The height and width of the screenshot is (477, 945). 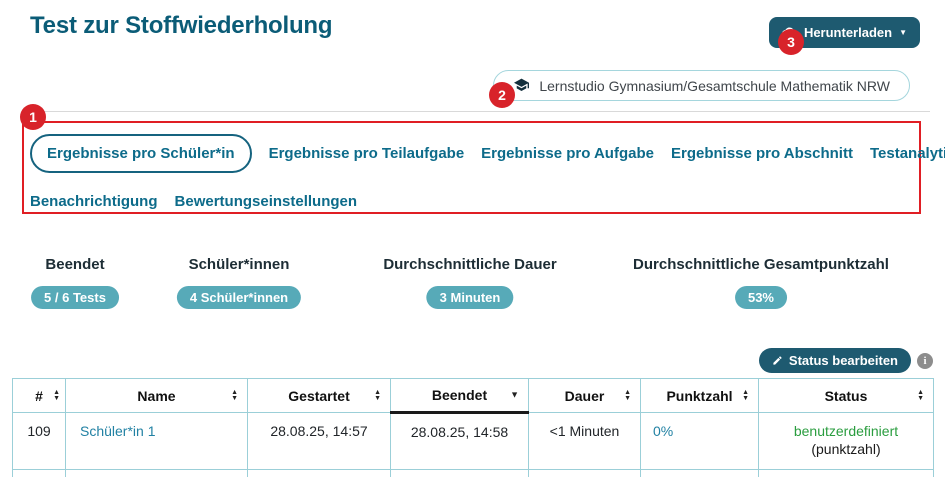 I want to click on status-note: (punktzahl), so click(x=846, y=449).